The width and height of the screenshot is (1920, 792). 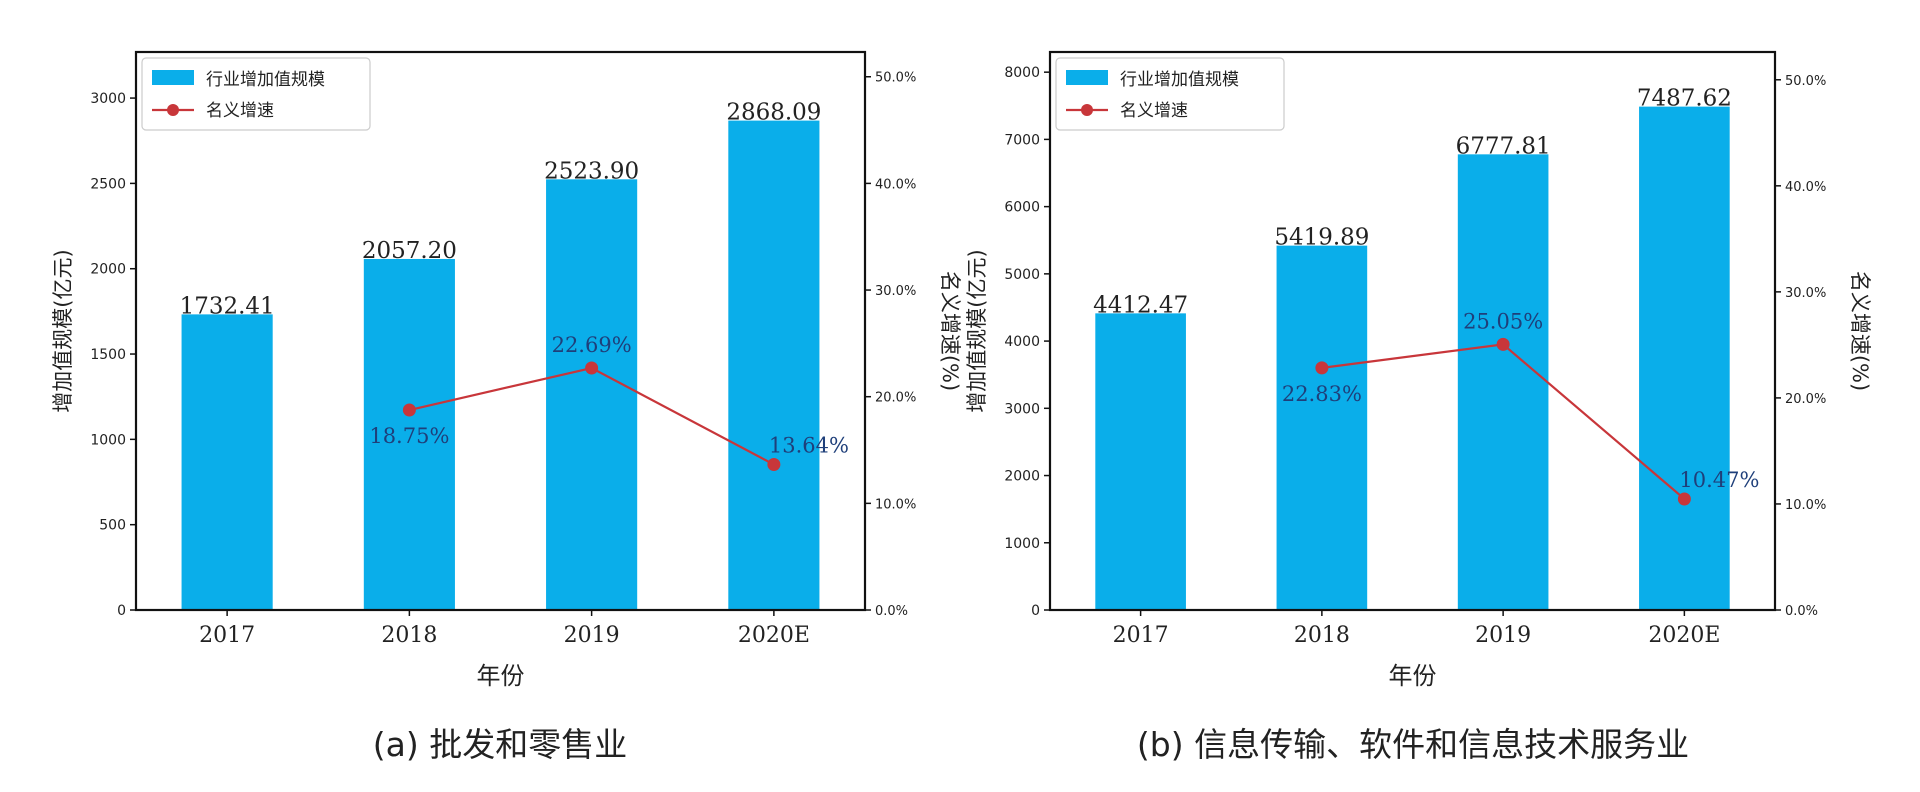 What do you see at coordinates (1022, 140) in the screenshot?
I see `y-tick-label: 7000` at bounding box center [1022, 140].